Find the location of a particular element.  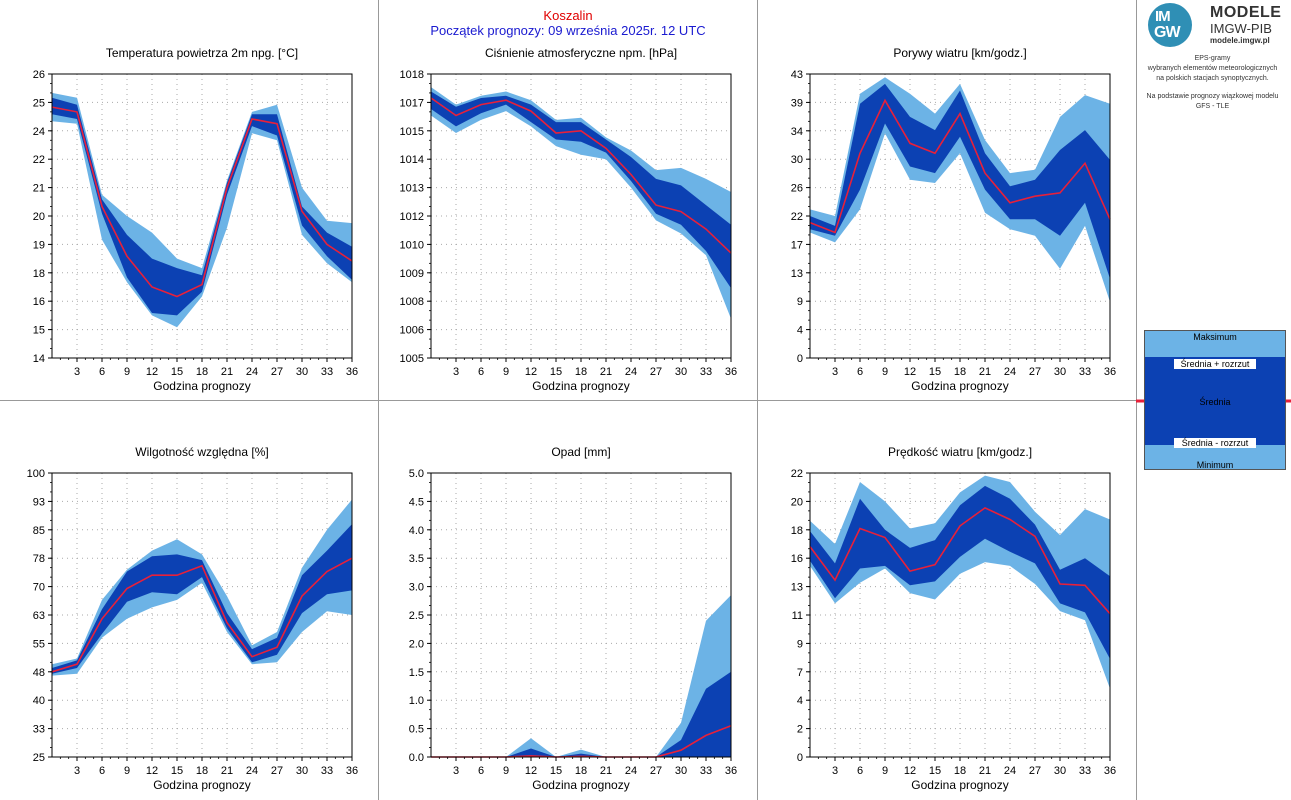

logo-subtitle: IMGW-PIB is located at coordinates (1241, 28).